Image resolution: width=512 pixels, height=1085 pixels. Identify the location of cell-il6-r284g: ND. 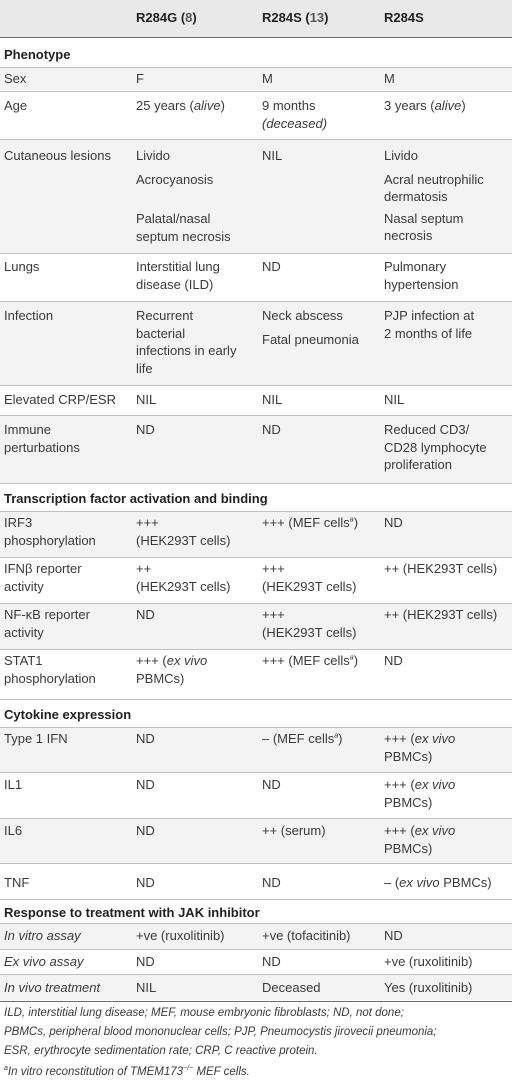
(145, 830).